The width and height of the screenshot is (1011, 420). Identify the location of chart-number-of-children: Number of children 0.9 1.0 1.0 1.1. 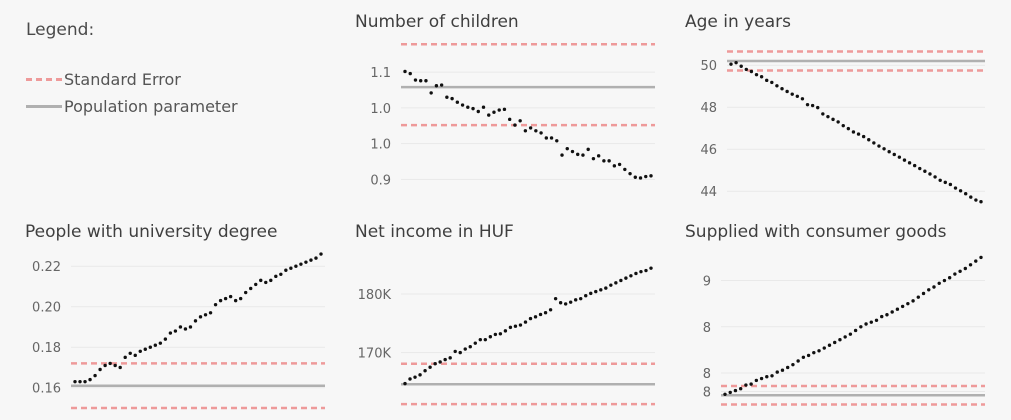
(507, 112).